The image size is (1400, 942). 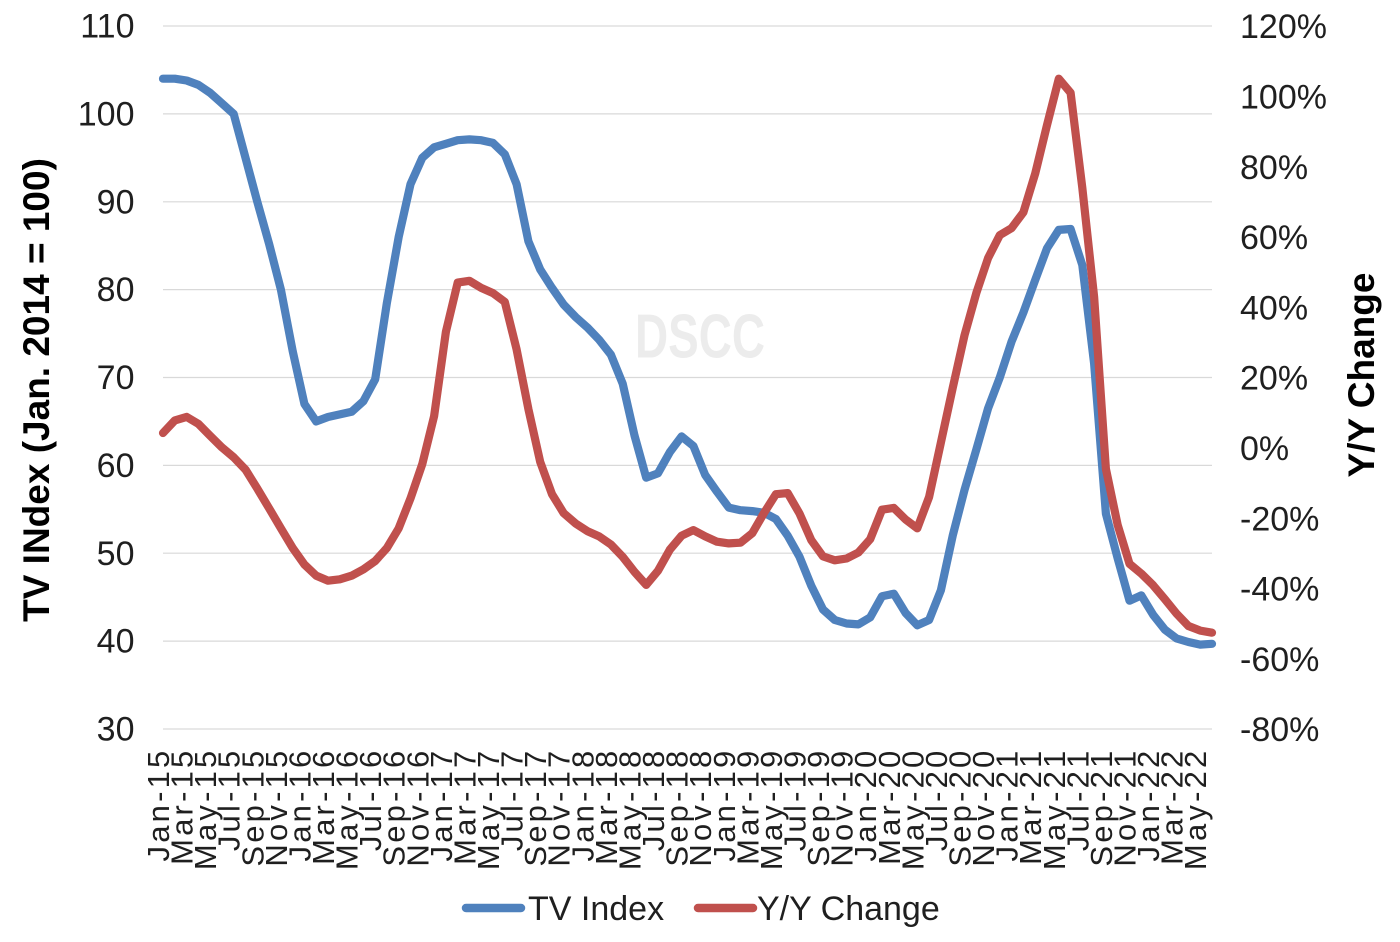 What do you see at coordinates (1077, 800) in the screenshot?
I see `svg-text: Jul-21` at bounding box center [1077, 800].